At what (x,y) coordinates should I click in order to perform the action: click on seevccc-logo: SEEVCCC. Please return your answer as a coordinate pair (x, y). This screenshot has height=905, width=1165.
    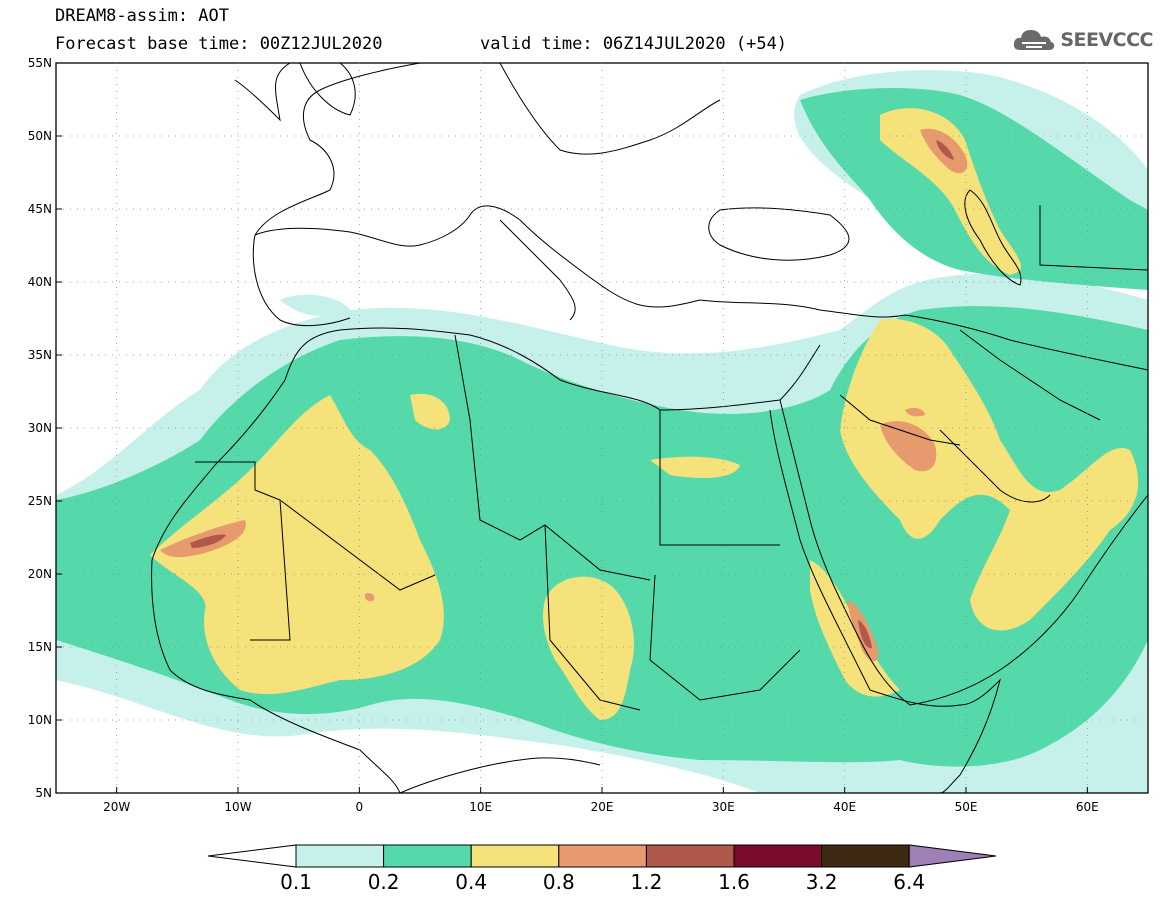
    Looking at the image, I should click on (1082, 40).